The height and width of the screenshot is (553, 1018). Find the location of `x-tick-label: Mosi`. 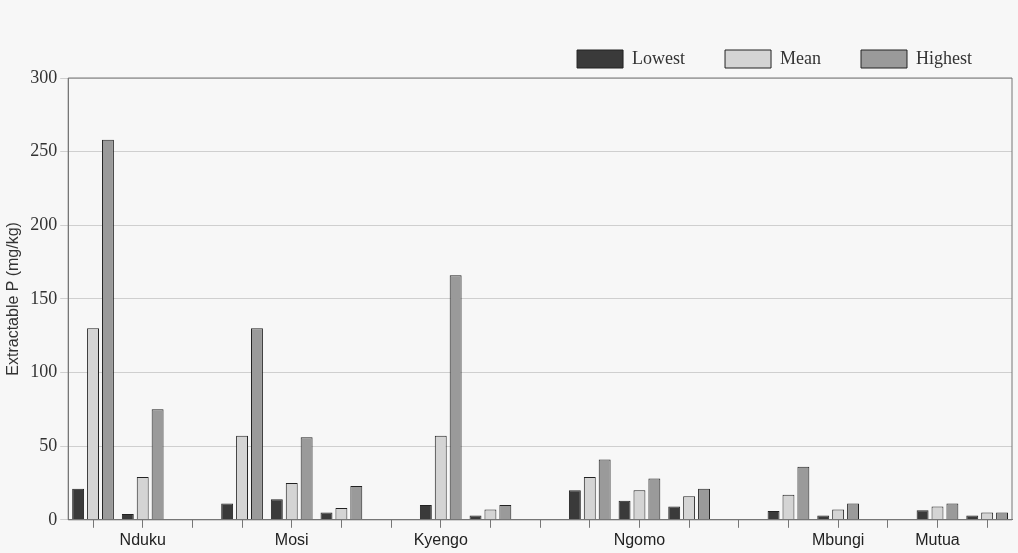

x-tick-label: Mosi is located at coordinates (291, 539).